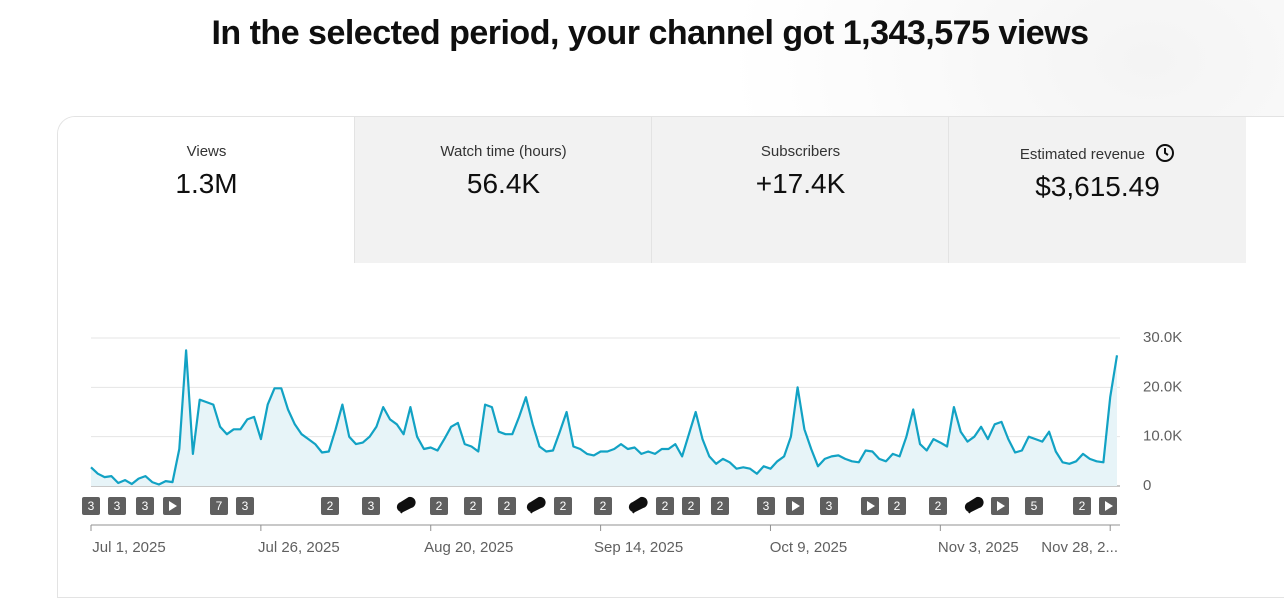 This screenshot has width=1284, height=598. I want to click on tab: Subscribers +17.4K, so click(800, 190).